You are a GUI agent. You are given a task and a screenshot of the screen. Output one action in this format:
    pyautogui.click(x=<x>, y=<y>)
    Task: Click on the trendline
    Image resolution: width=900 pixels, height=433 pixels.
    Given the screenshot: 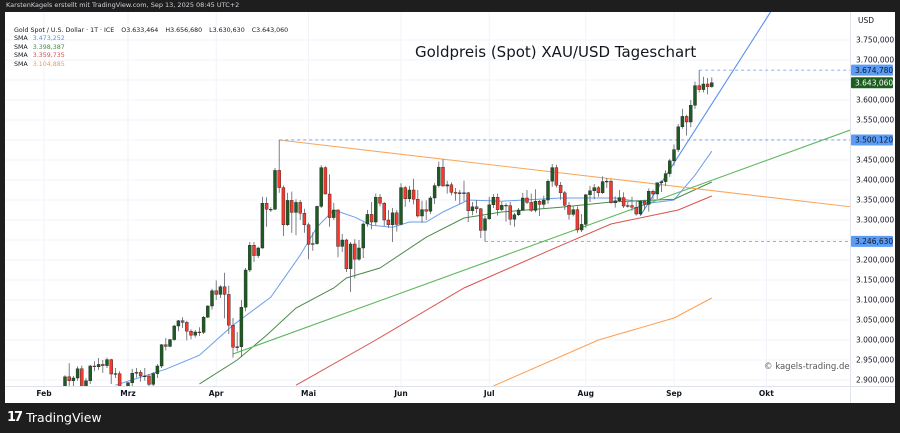 What is the action you would take?
    pyautogui.click(x=564, y=173)
    